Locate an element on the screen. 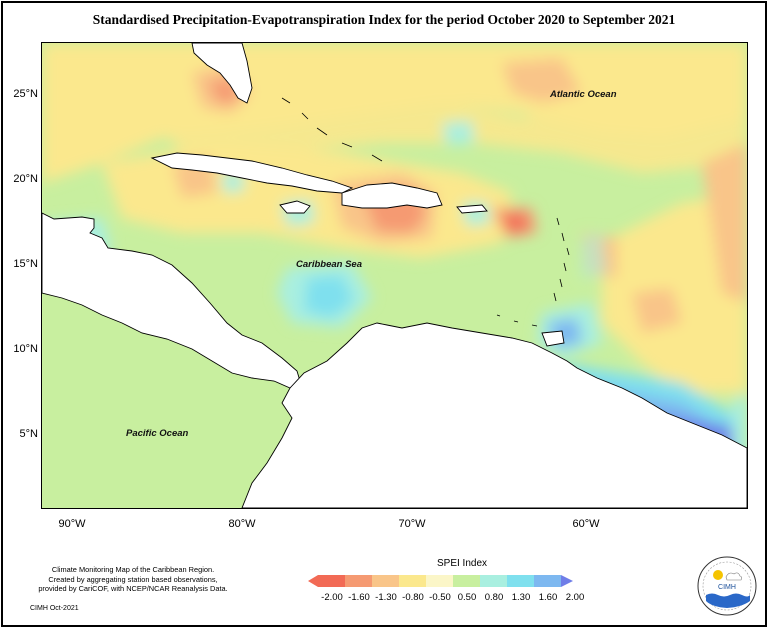 This screenshot has width=768, height=628. lon-tick-60w: 60°W is located at coordinates (586, 524).